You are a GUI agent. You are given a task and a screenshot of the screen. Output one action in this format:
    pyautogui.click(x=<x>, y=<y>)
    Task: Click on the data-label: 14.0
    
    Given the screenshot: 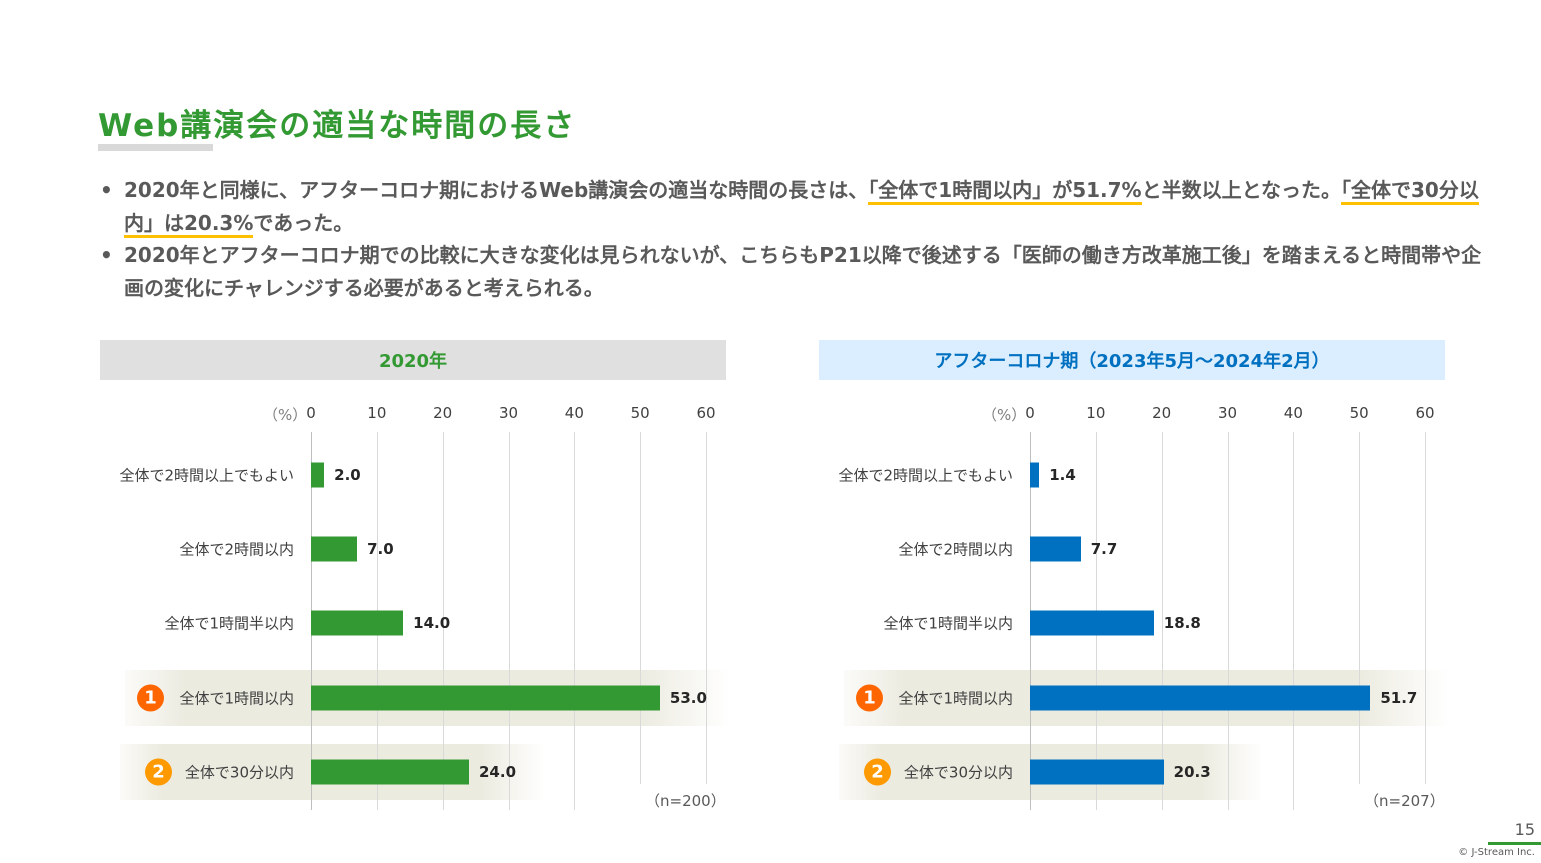 What is the action you would take?
    pyautogui.click(x=432, y=623)
    